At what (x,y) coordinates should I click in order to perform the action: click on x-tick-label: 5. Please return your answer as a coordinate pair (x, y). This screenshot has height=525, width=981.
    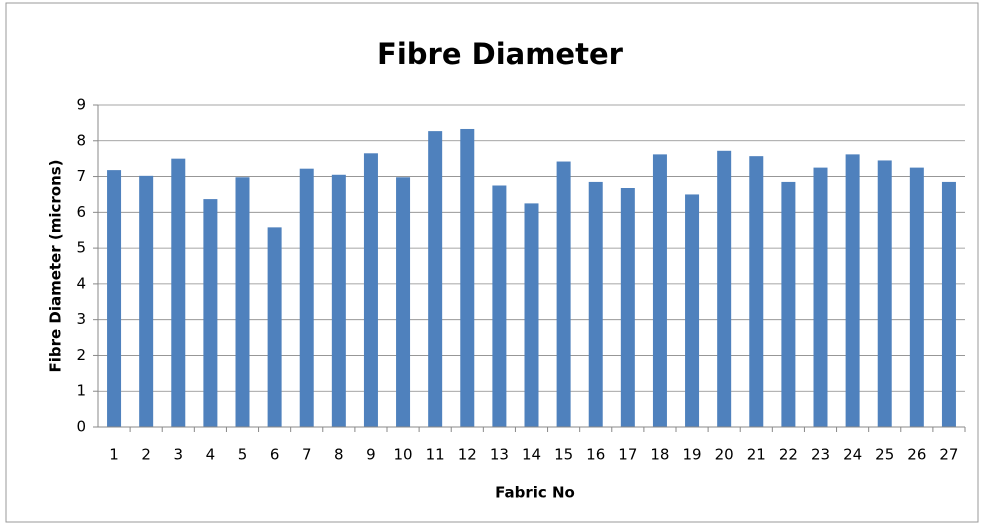
    Looking at the image, I should click on (243, 455).